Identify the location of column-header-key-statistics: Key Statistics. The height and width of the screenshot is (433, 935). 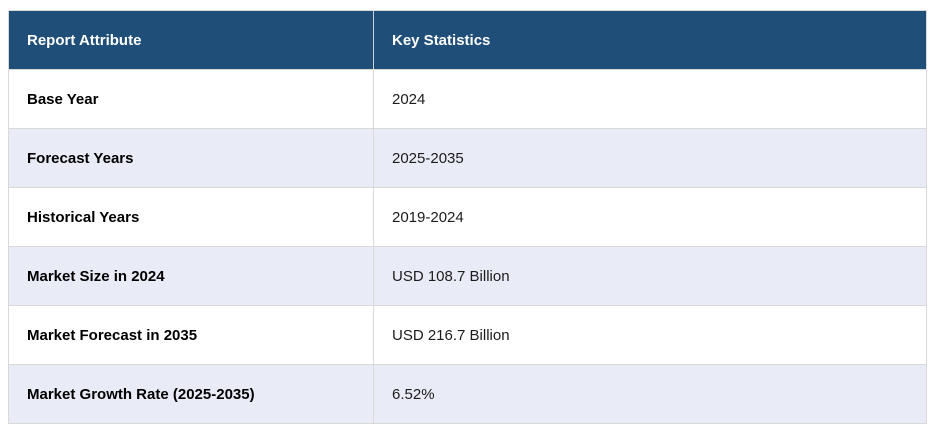
(650, 40).